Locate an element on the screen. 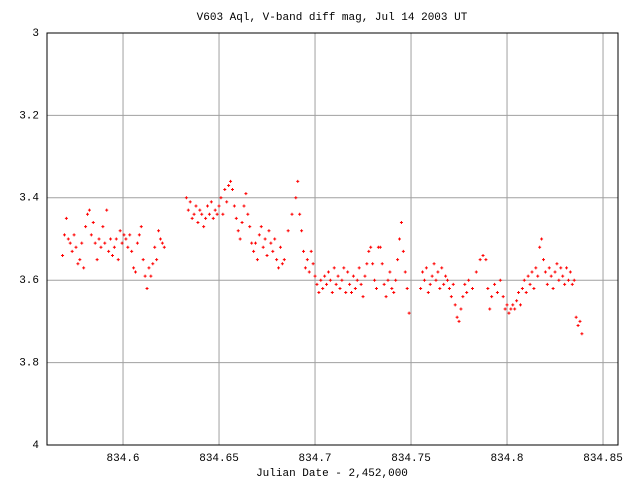 The width and height of the screenshot is (640, 480). y-tick-label: 3 is located at coordinates (35, 34).